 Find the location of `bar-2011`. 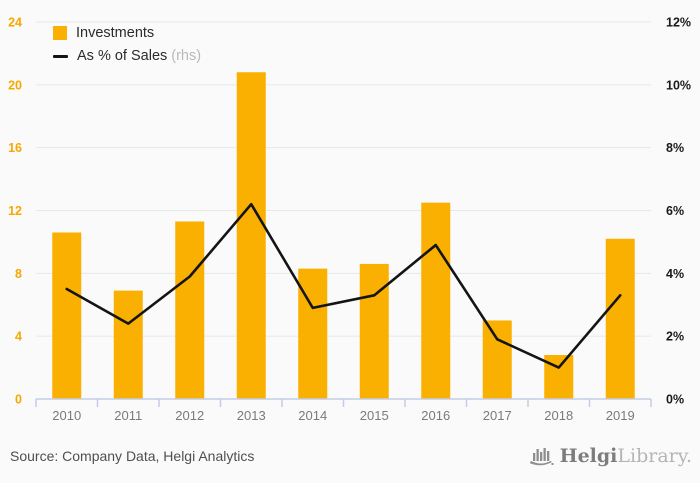

bar-2011 is located at coordinates (128, 344).